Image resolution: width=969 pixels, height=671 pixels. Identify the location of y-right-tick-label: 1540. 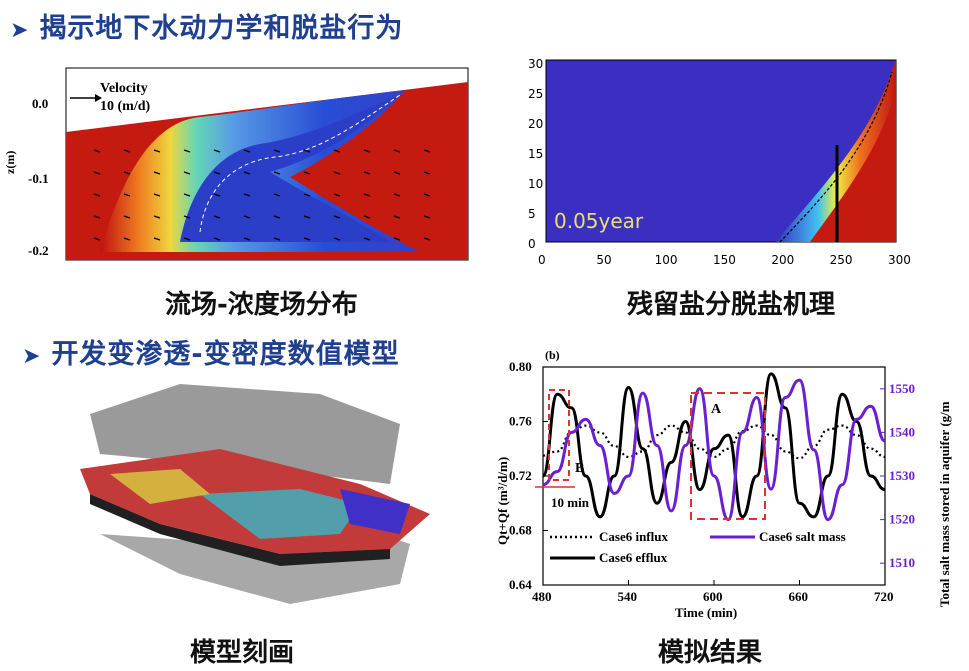
(902, 431).